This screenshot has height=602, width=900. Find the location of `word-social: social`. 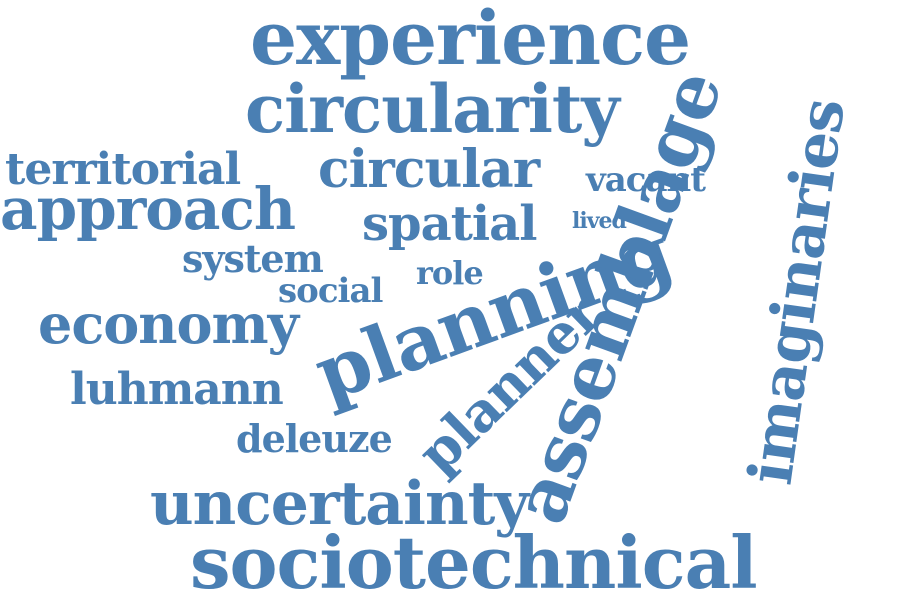

word-social: social is located at coordinates (330, 291).